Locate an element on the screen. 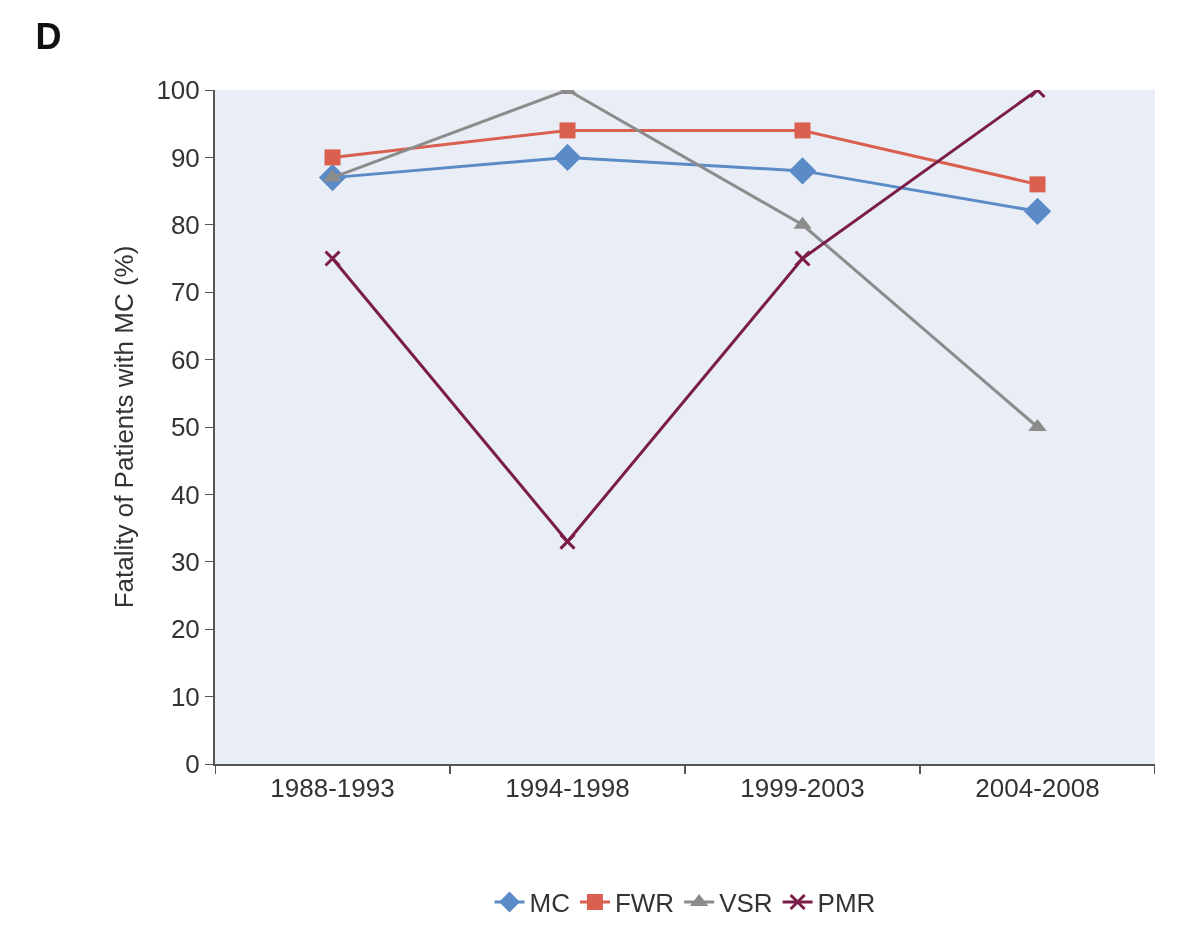 Image resolution: width=1183 pixels, height=937 pixels. legend-label: FWR is located at coordinates (644, 903).